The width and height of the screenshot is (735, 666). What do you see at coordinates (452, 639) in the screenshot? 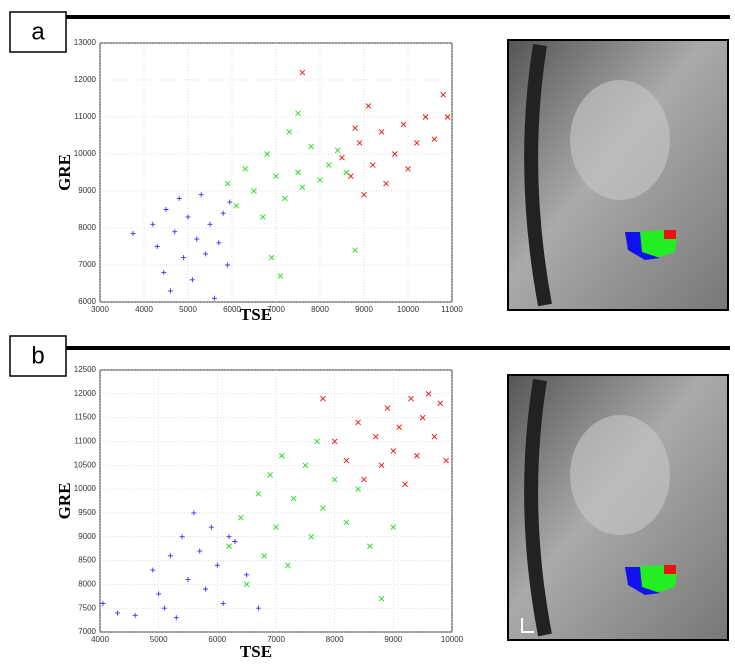
I see `x-tick-label: 10000` at bounding box center [452, 639].